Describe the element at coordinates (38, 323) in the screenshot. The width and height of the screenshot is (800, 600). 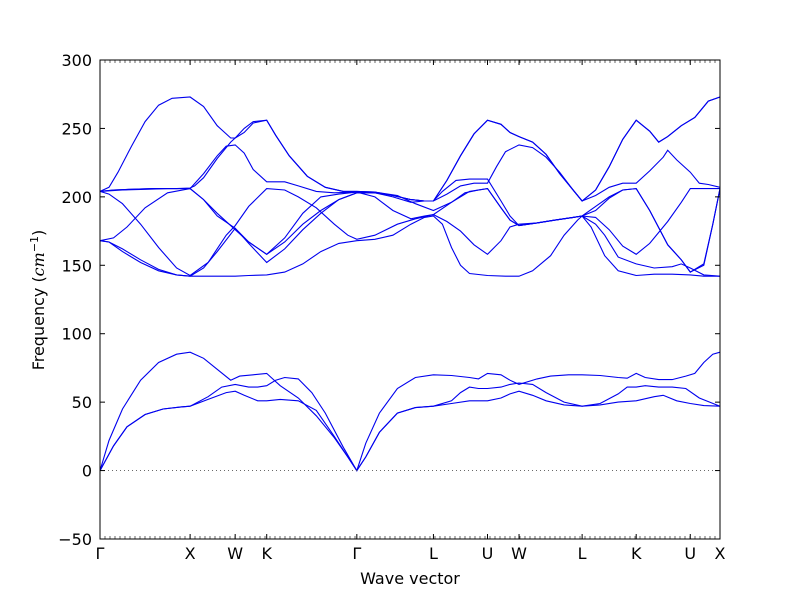
I see `y-axis-label-text: Frequency (` at that location.